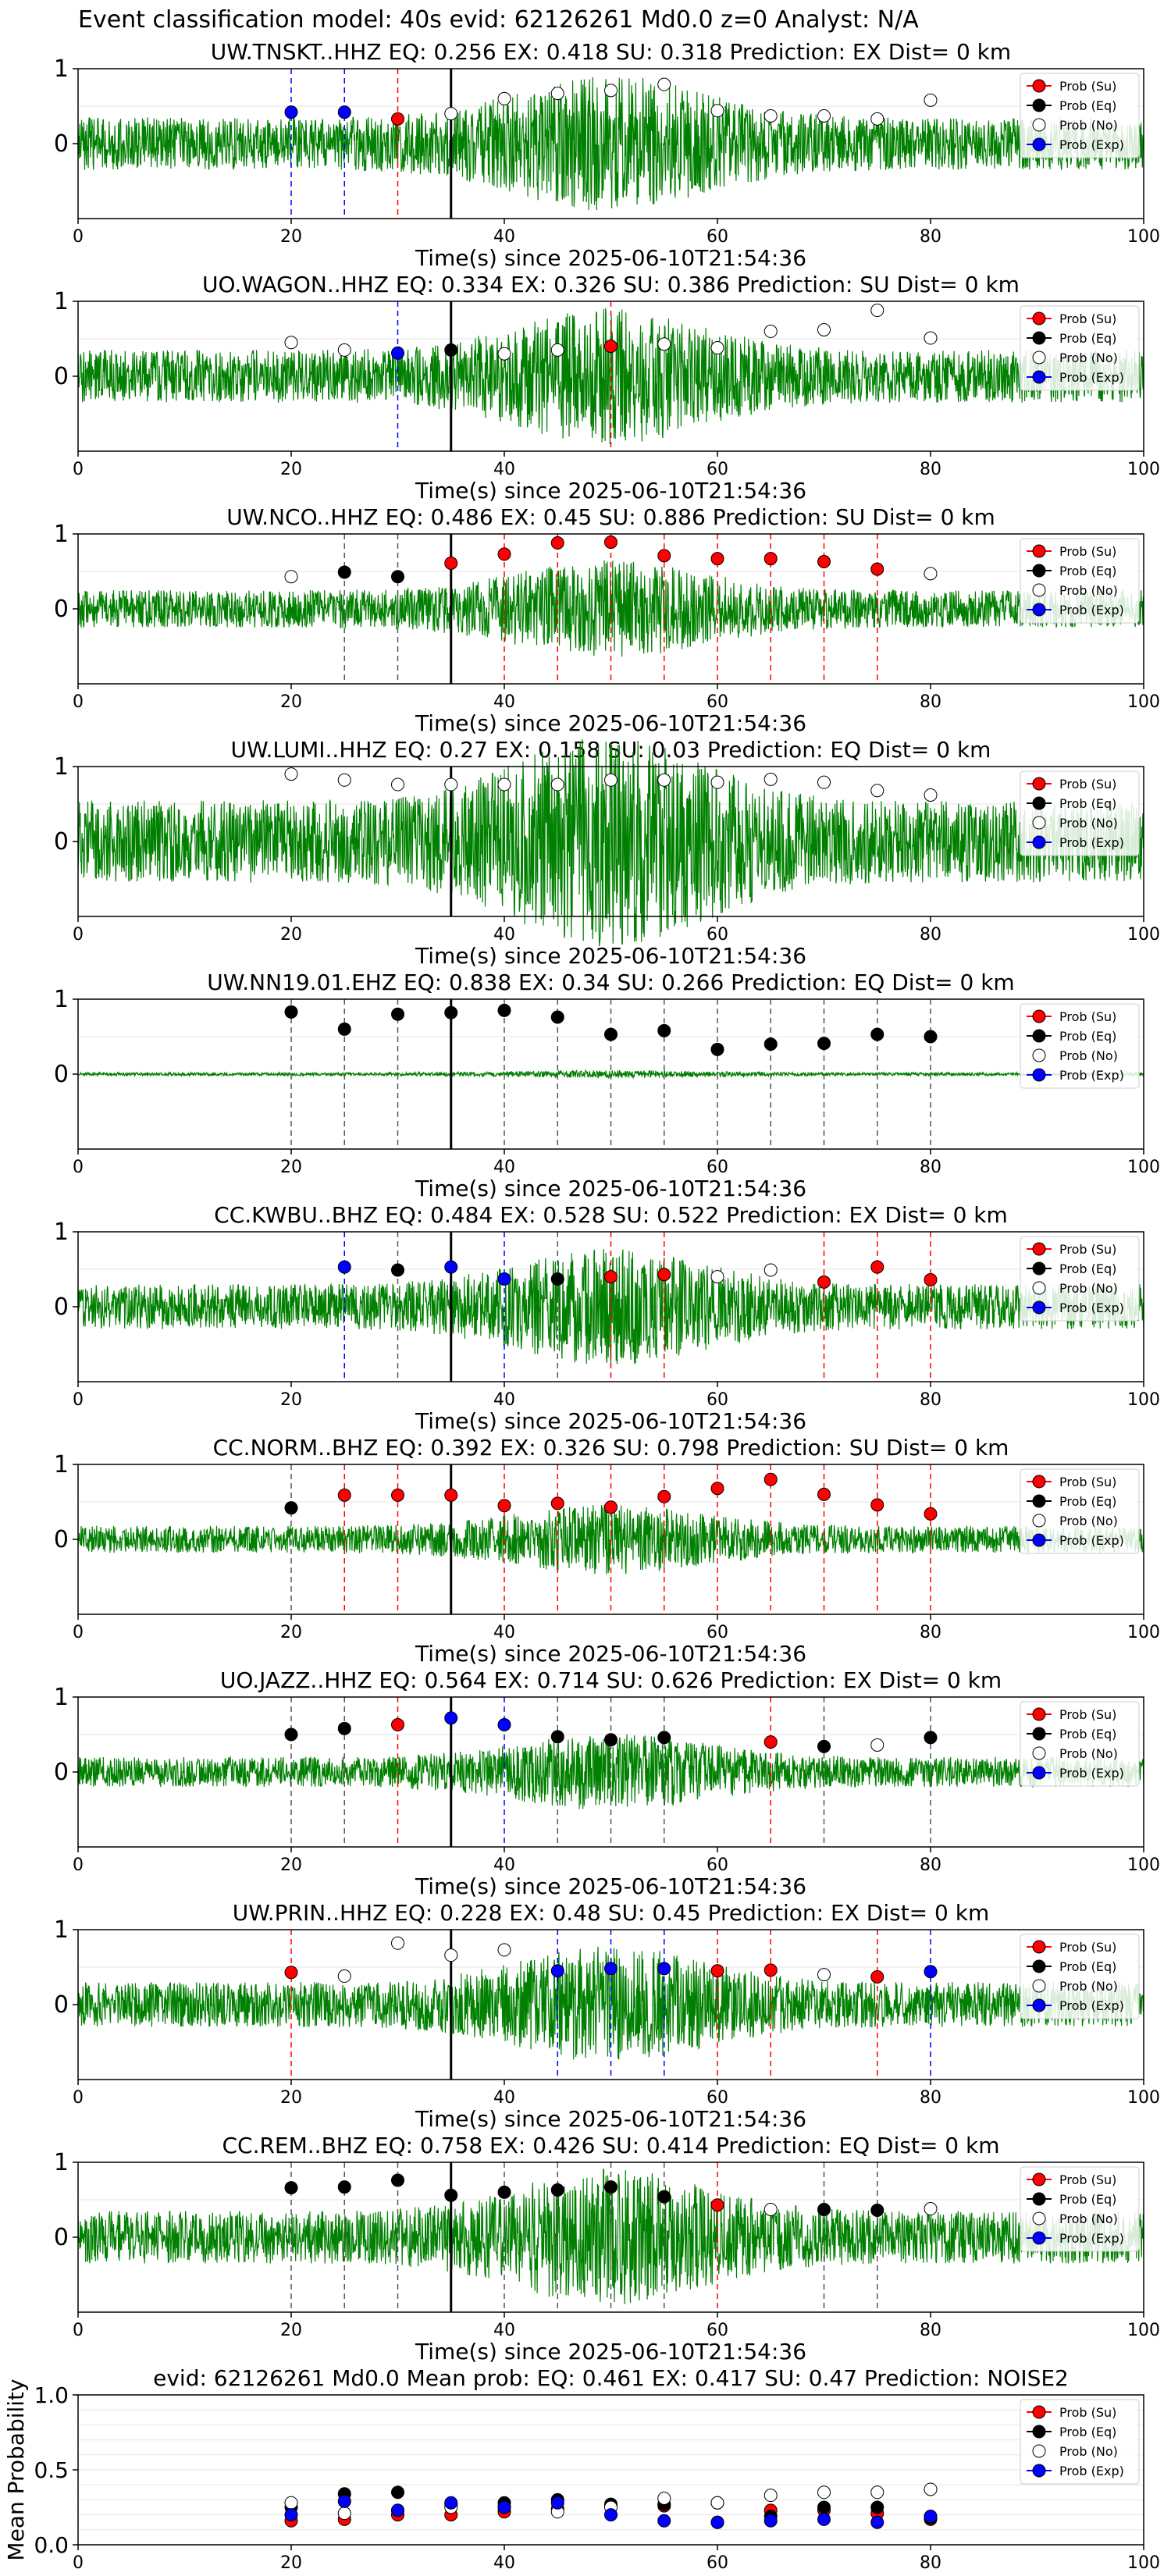 The image size is (1171, 2576). Describe the element at coordinates (610, 1188) in the screenshot. I see `x-axis-label: Time(s) since 2025-06-10T21:54:36` at that location.